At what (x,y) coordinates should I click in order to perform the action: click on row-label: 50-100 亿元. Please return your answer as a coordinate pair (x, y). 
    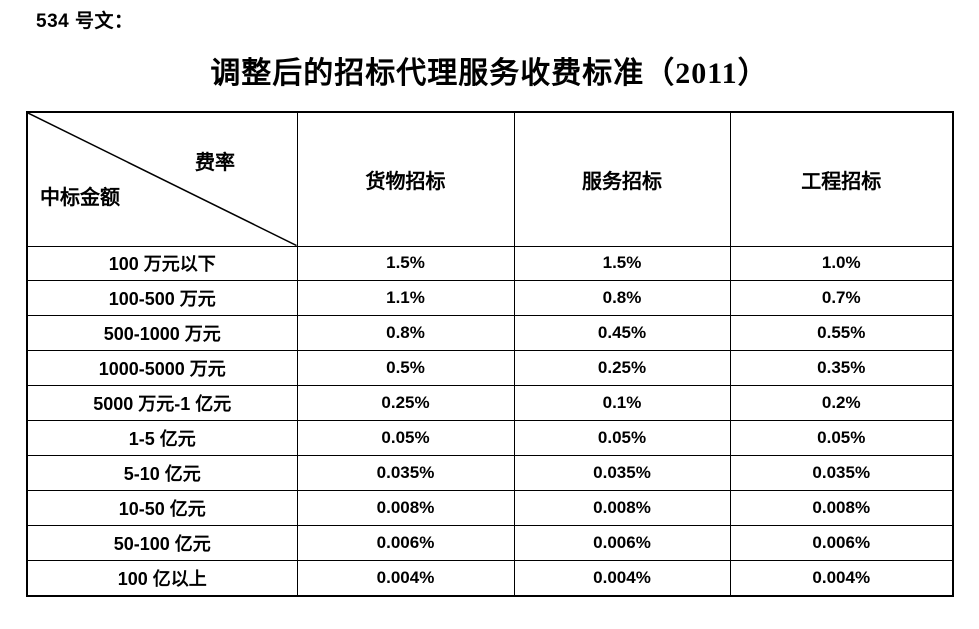
    Looking at the image, I should click on (162, 542).